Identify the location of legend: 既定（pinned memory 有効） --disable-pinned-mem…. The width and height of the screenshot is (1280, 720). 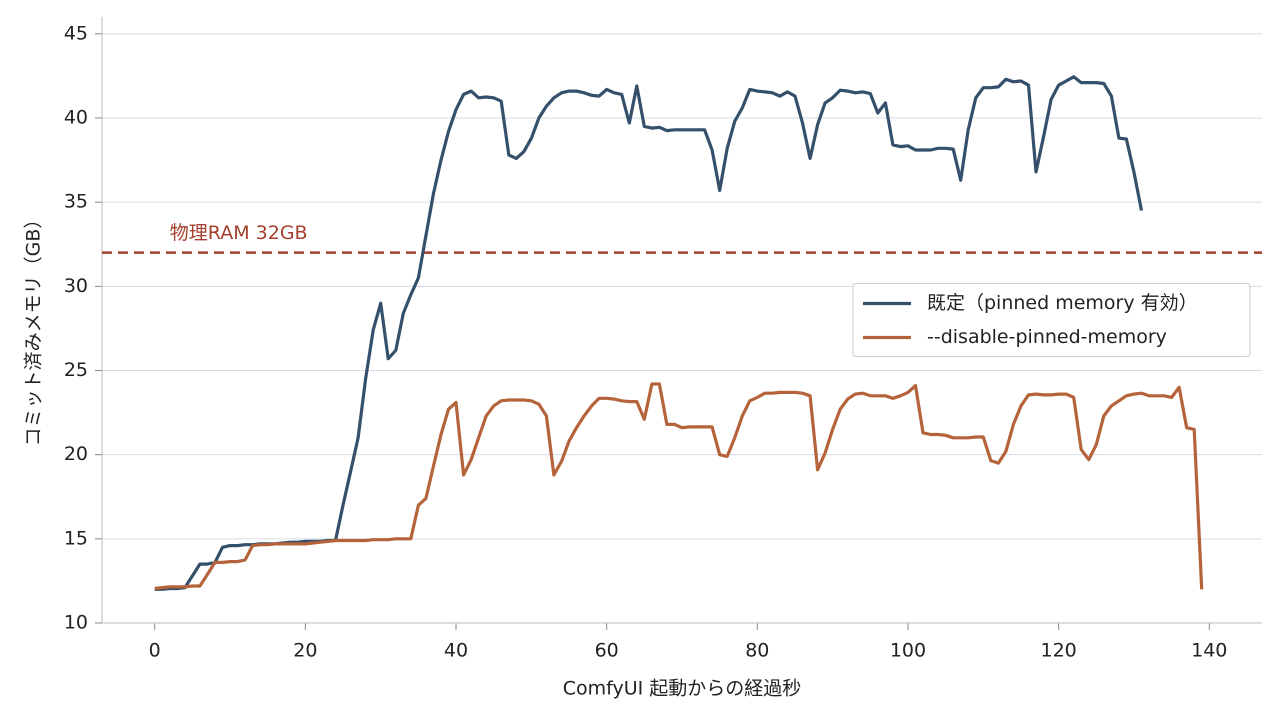
(1051, 320).